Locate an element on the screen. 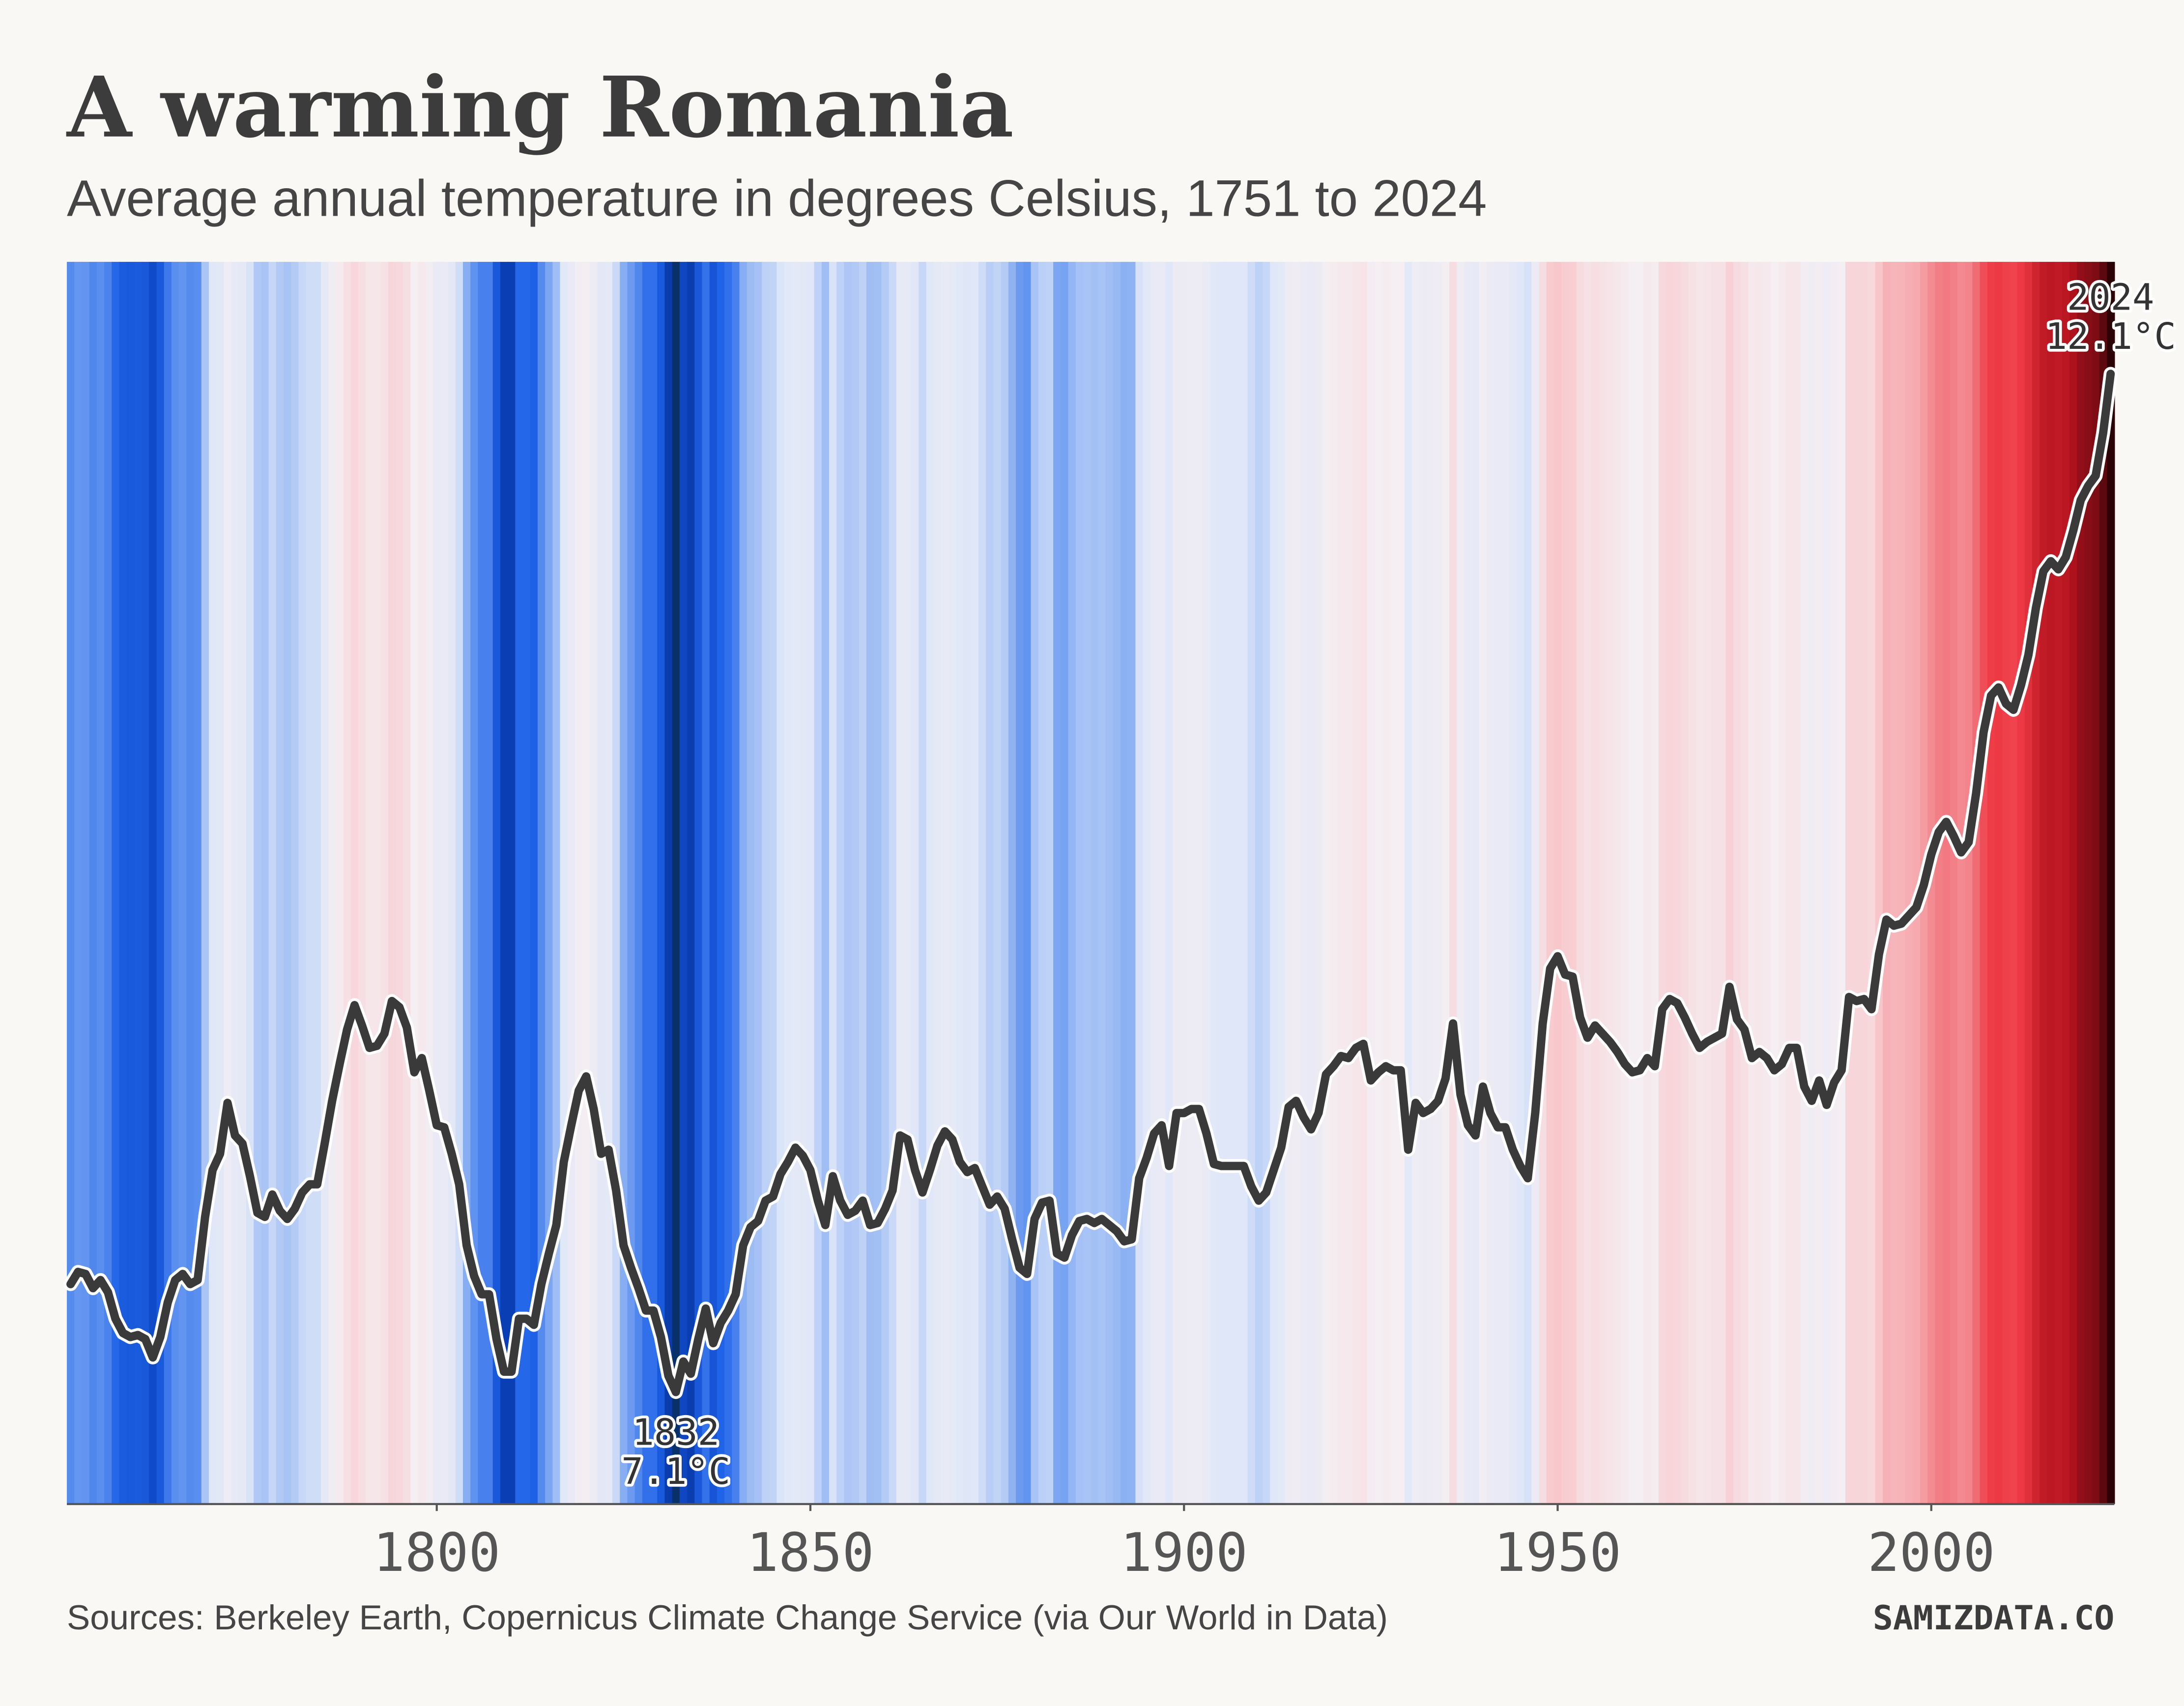 The width and height of the screenshot is (2184, 1706). x-tick-label: 2000 is located at coordinates (1931, 1553).